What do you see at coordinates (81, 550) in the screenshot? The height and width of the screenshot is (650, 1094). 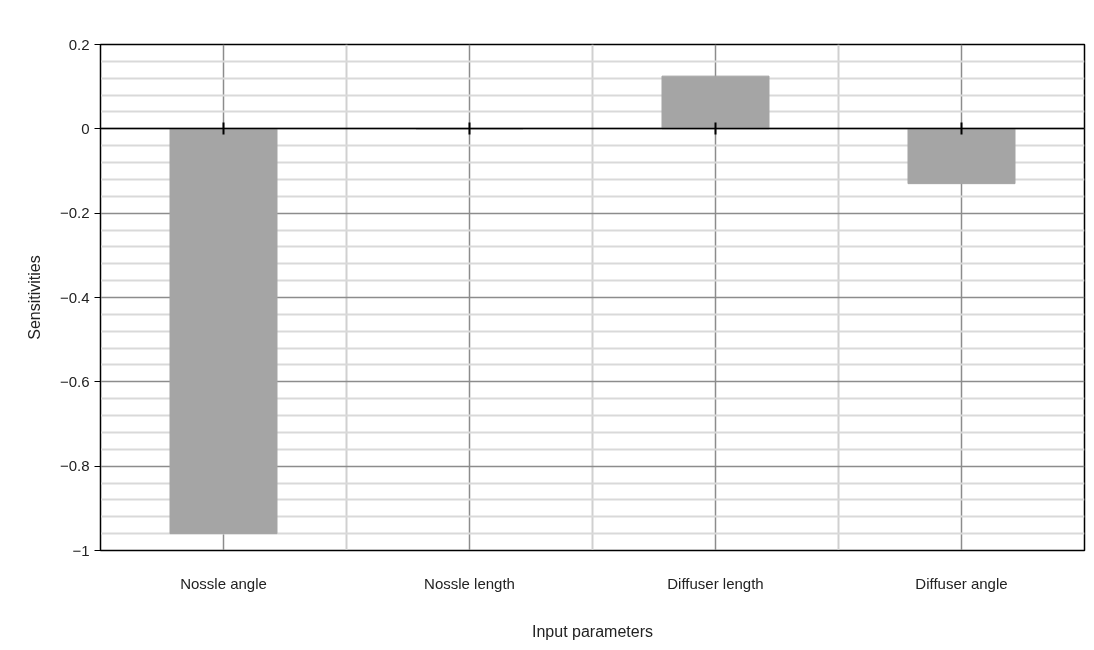 I see `y-tick-label: −1` at bounding box center [81, 550].